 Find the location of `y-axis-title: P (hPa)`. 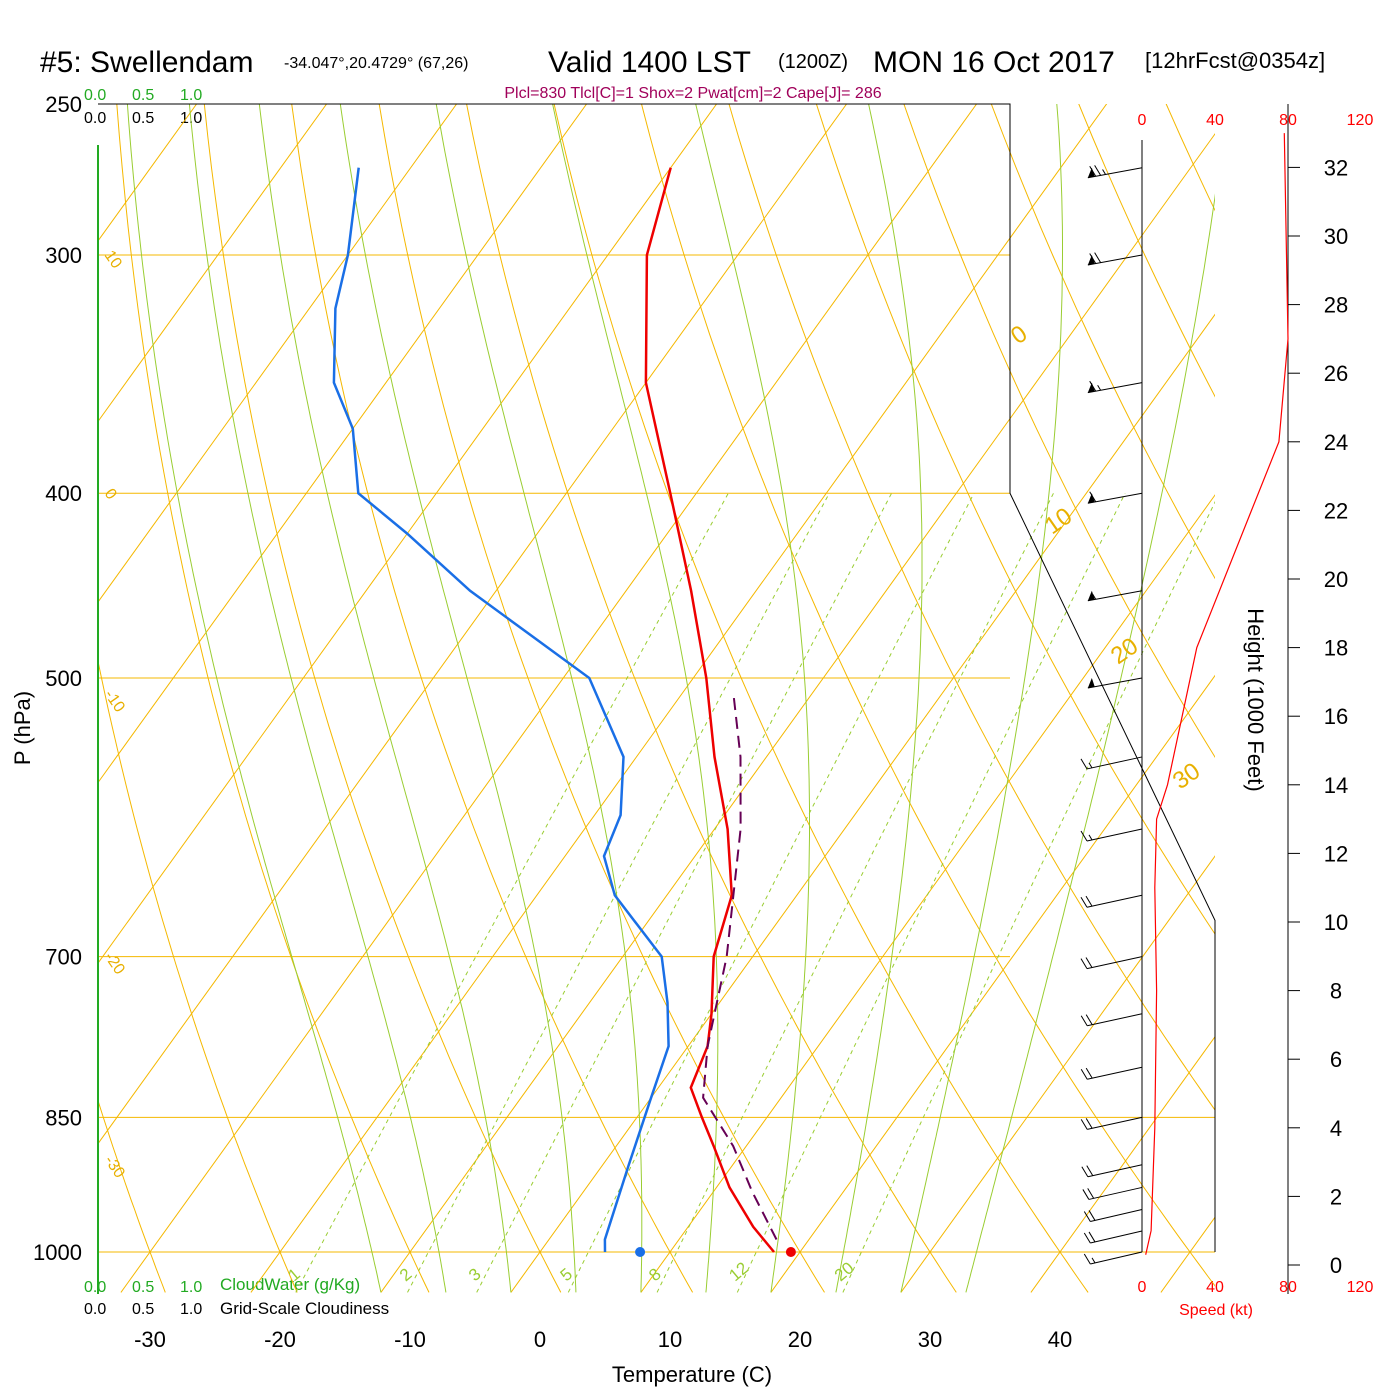

y-axis-title: P (hPa) is located at coordinates (22, 728).